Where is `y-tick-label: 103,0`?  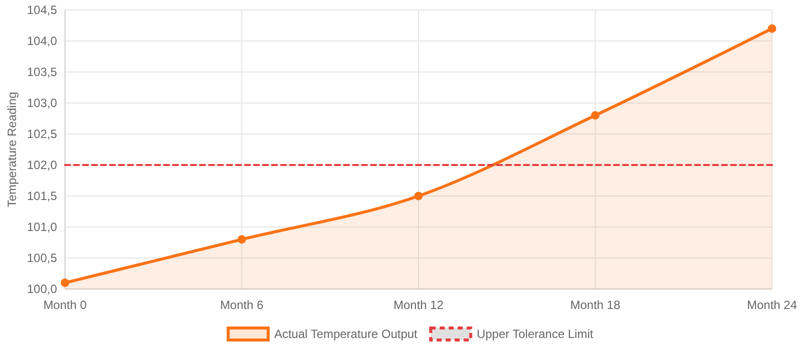 y-tick-label: 103,0 is located at coordinates (42, 103).